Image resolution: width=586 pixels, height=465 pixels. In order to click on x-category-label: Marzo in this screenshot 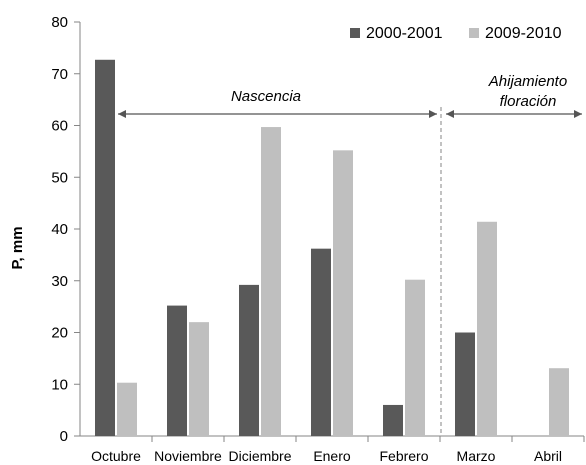, I will do `click(476, 456)`.